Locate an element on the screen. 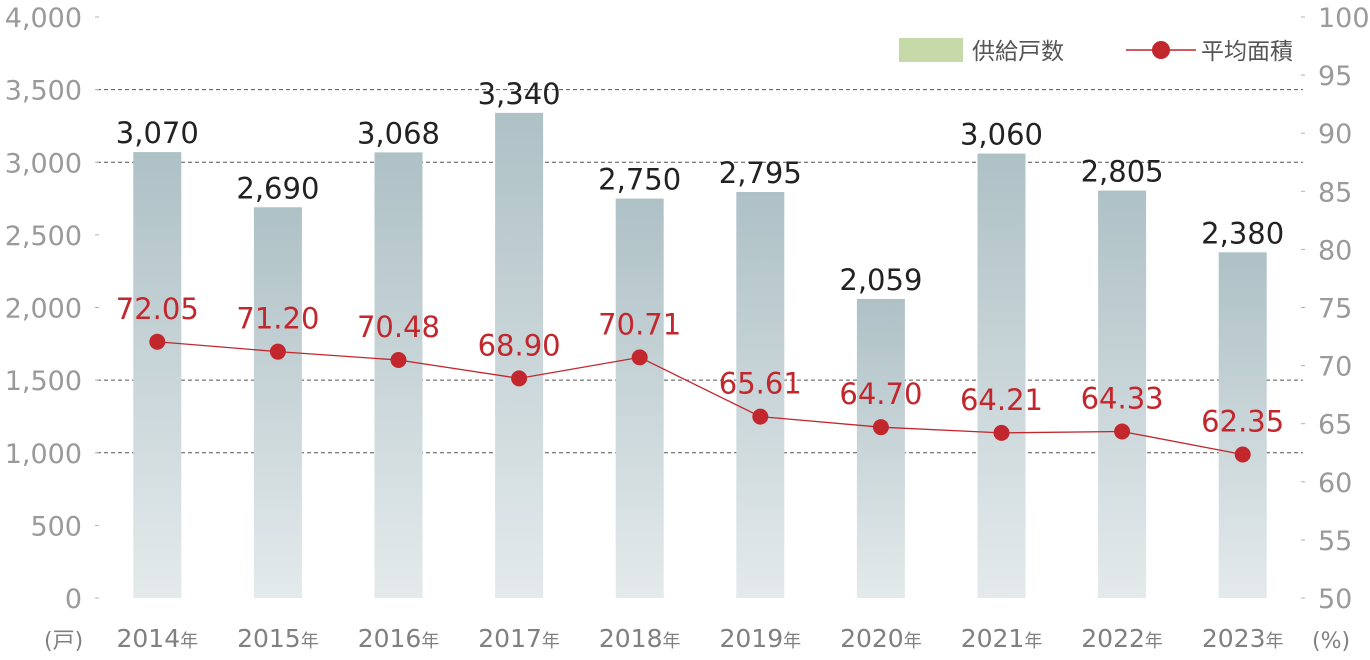 Image resolution: width=1370 pixels, height=660 pixels. x-axis-tick-label: 2021年 is located at coordinates (1002, 638).